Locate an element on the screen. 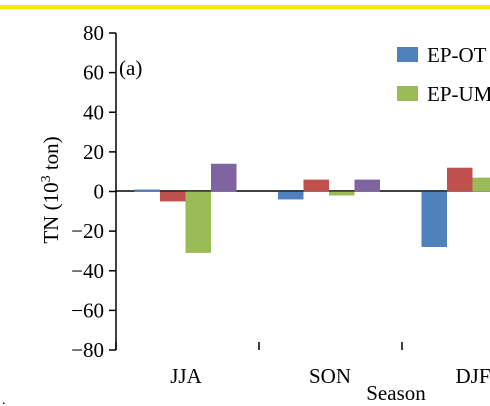 The image size is (490, 406). y-ticks-group: 80 60 40 20 0 −20 −40 −60 −80 is located at coordinates (93, 191).